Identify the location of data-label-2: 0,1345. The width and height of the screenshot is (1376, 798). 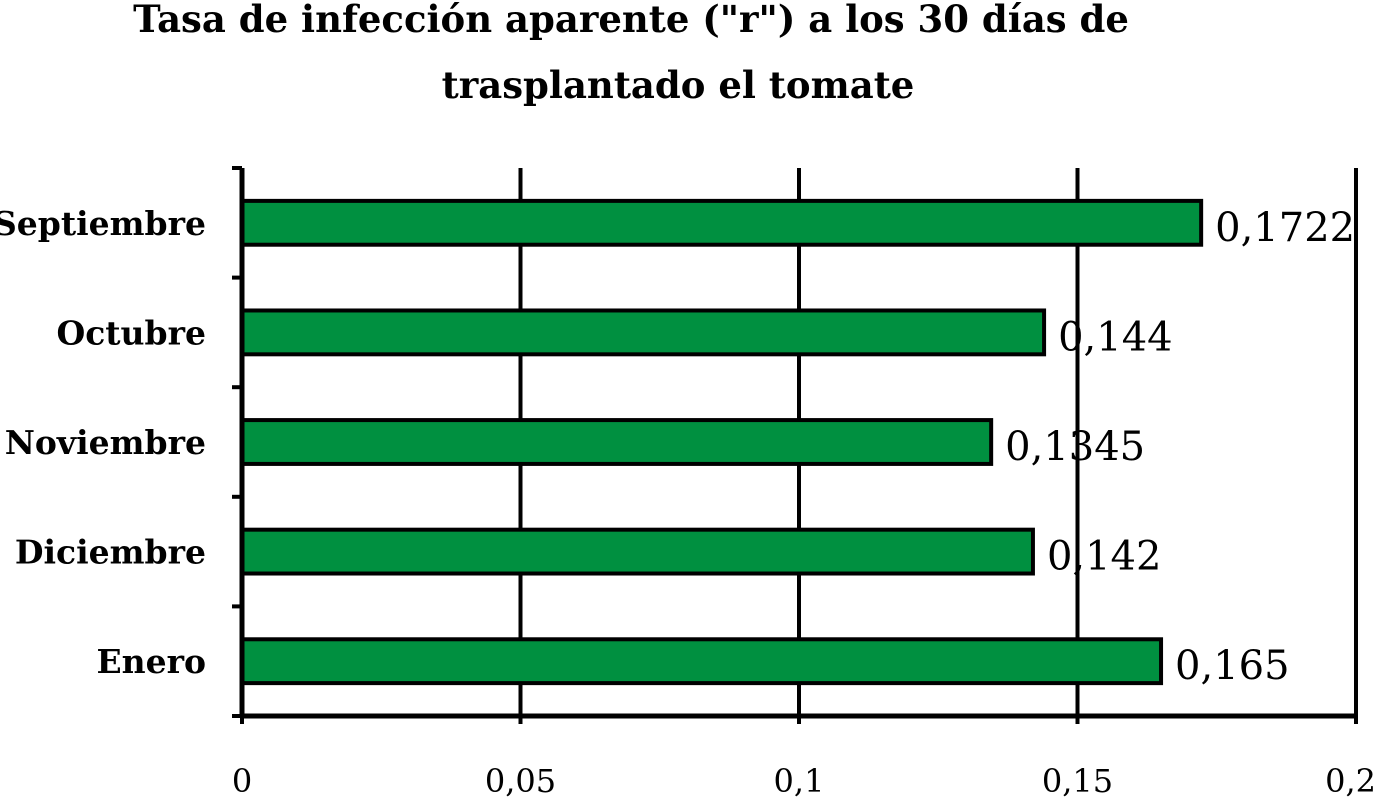
(1075, 447).